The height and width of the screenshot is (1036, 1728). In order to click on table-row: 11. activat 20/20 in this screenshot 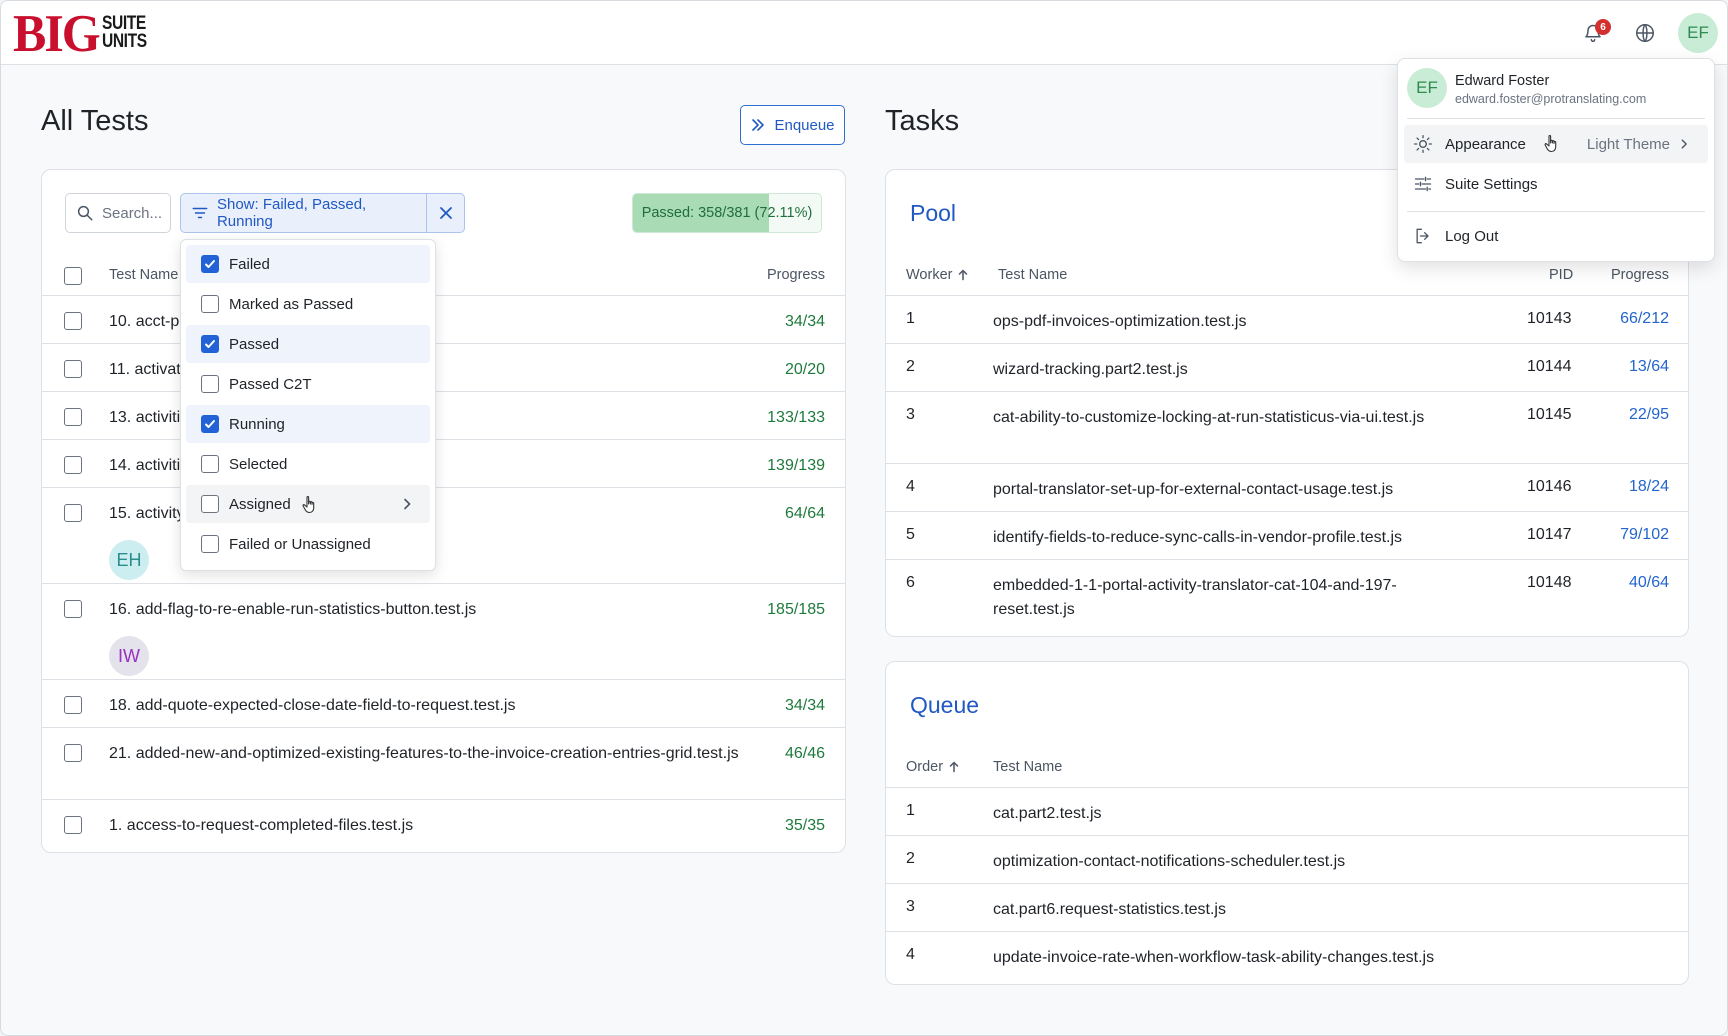, I will do `click(443, 368)`.